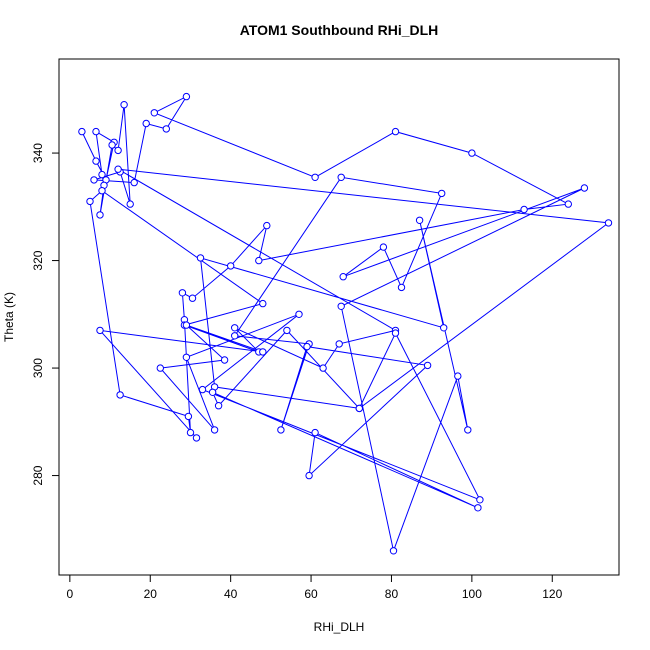  I want to click on x-tick-label: 60, so click(311, 594).